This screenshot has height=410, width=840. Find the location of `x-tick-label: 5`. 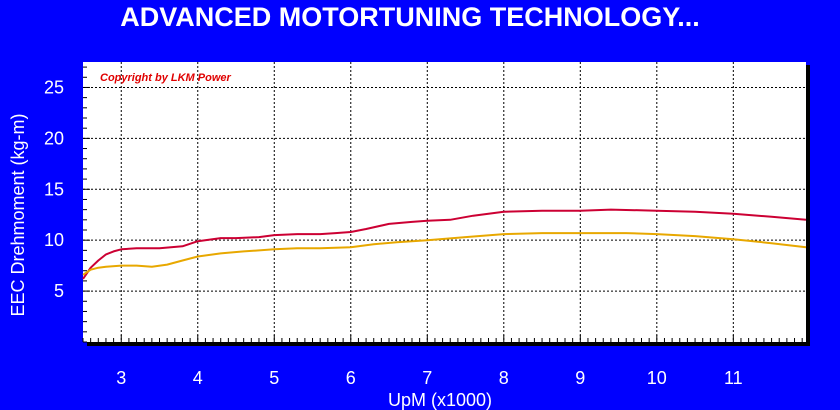

x-tick-label: 5 is located at coordinates (274, 378).